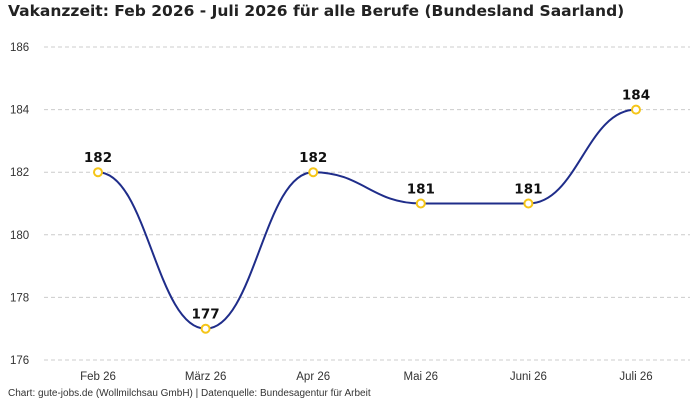 The image size is (700, 400). Describe the element at coordinates (206, 377) in the screenshot. I see `x-tick-label: März 26` at that location.